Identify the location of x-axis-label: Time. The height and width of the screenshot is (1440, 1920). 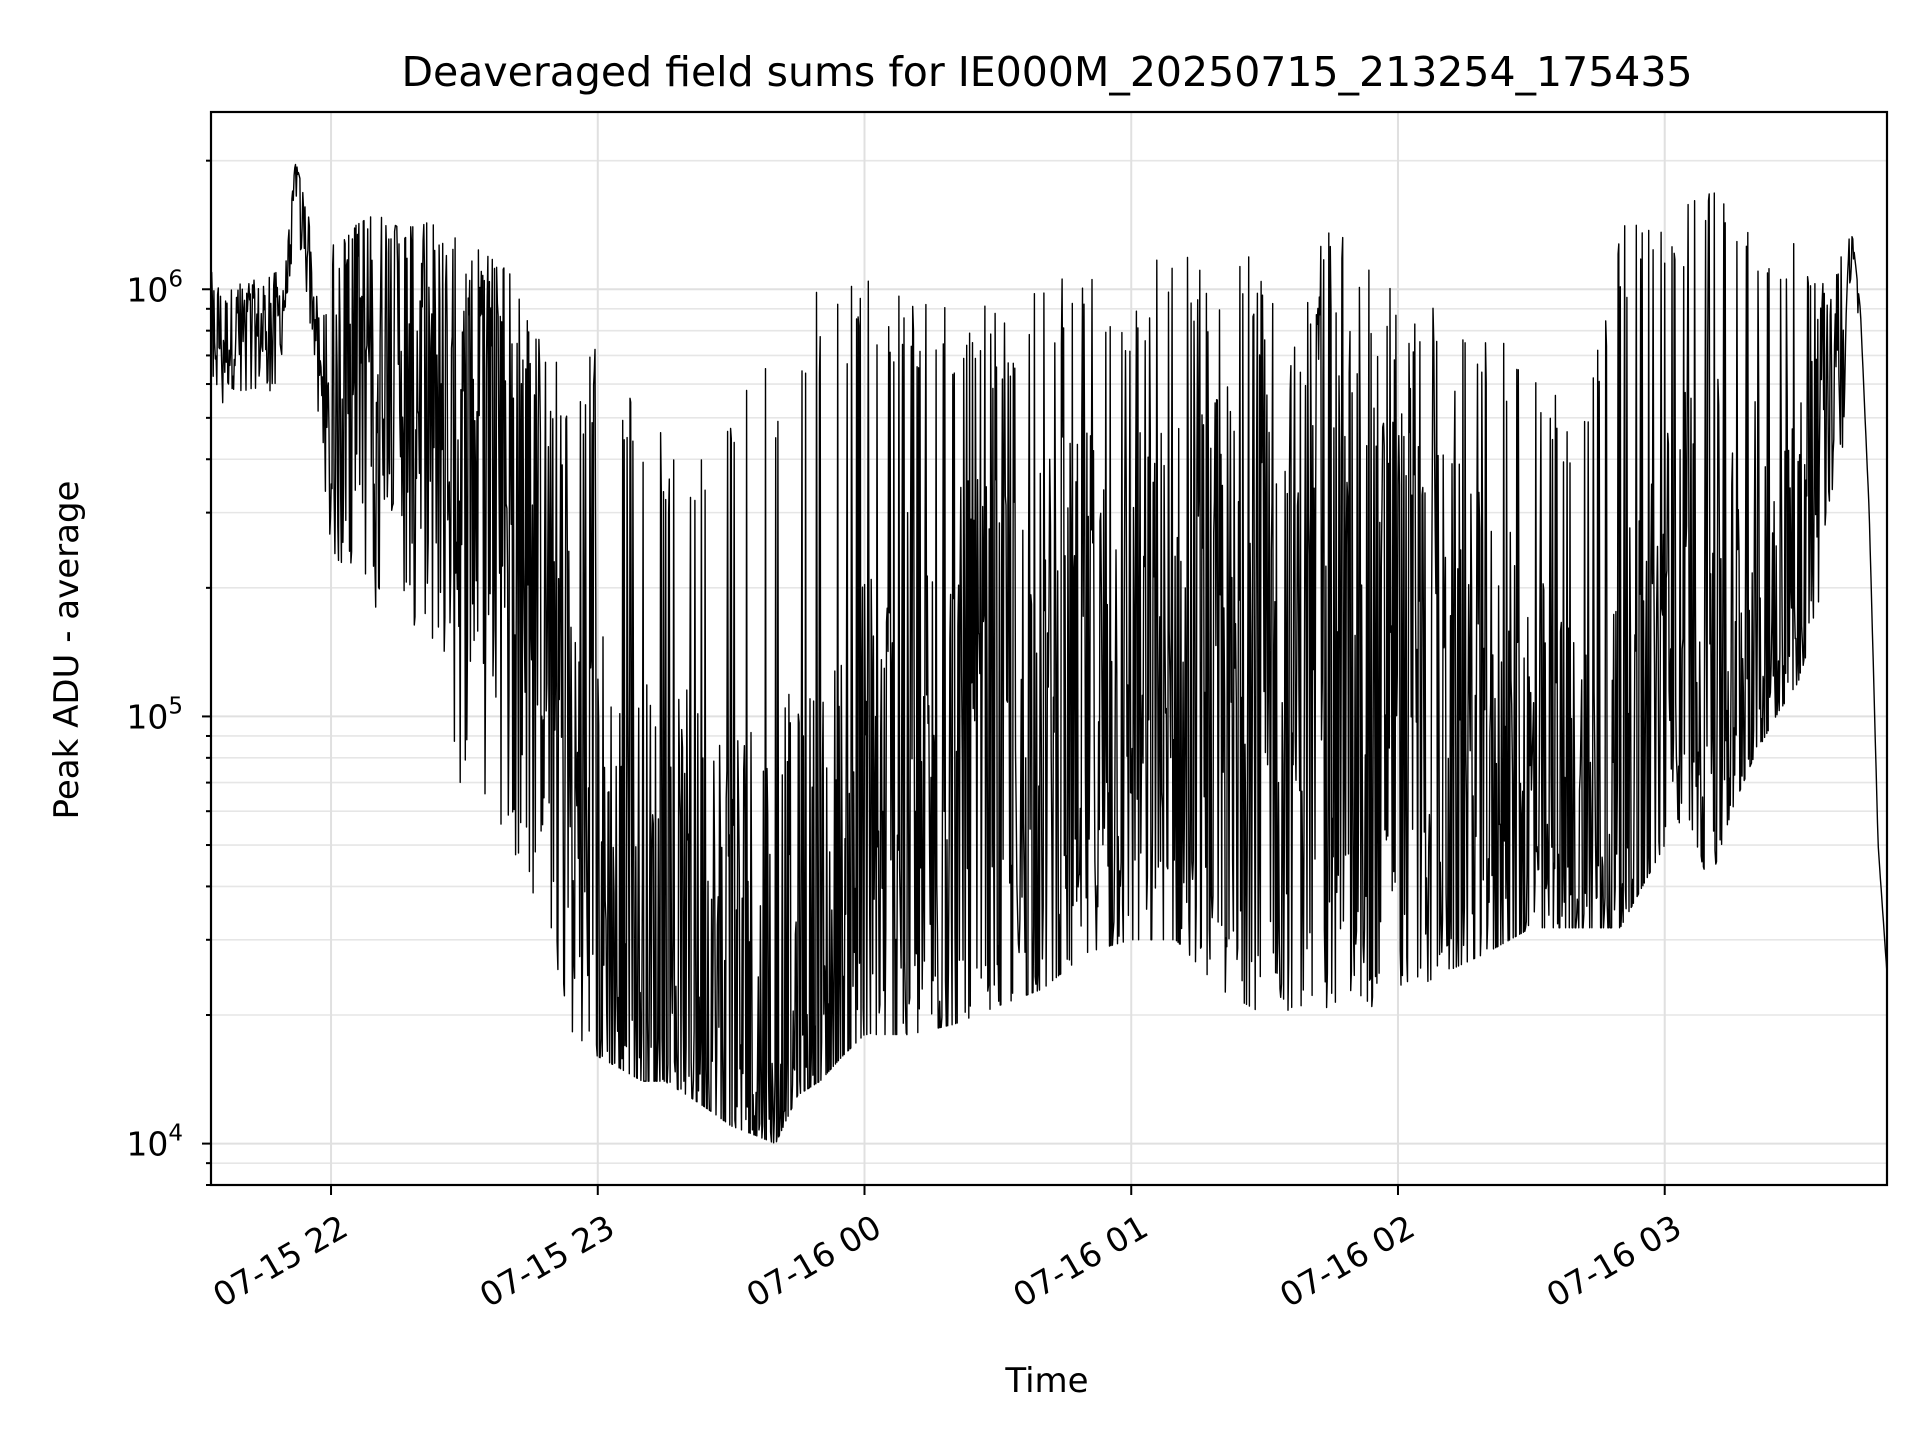
(1046, 1381).